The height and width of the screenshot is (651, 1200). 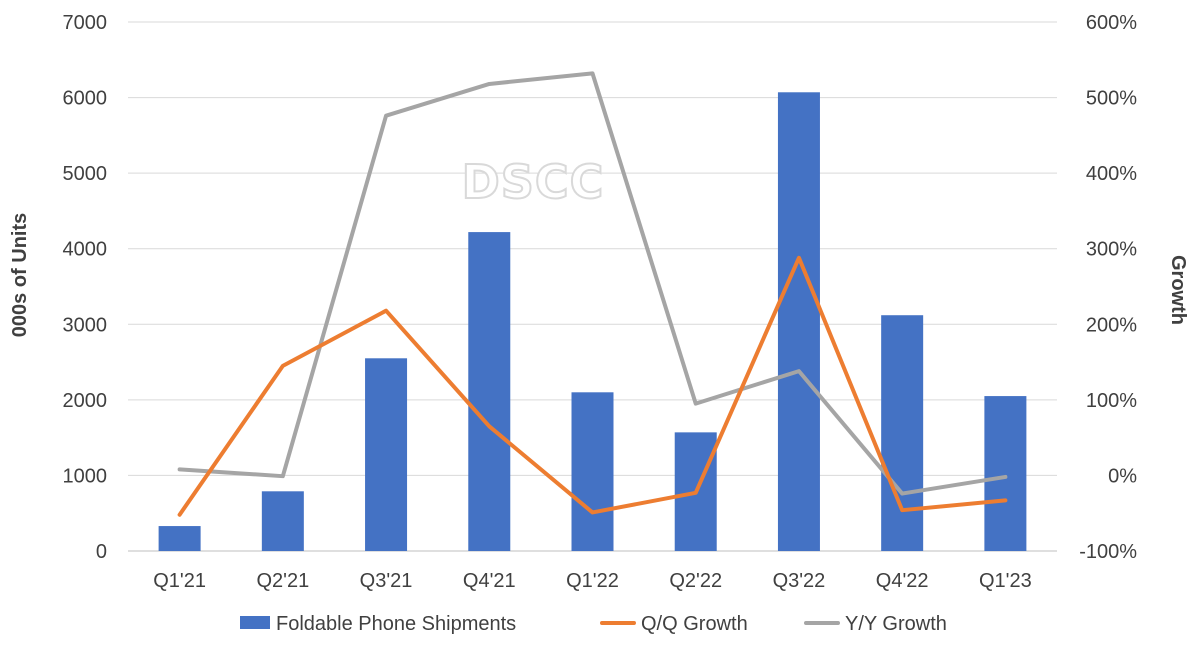 I want to click on legend-label: Foldable Phone Shipments, so click(x=396, y=624).